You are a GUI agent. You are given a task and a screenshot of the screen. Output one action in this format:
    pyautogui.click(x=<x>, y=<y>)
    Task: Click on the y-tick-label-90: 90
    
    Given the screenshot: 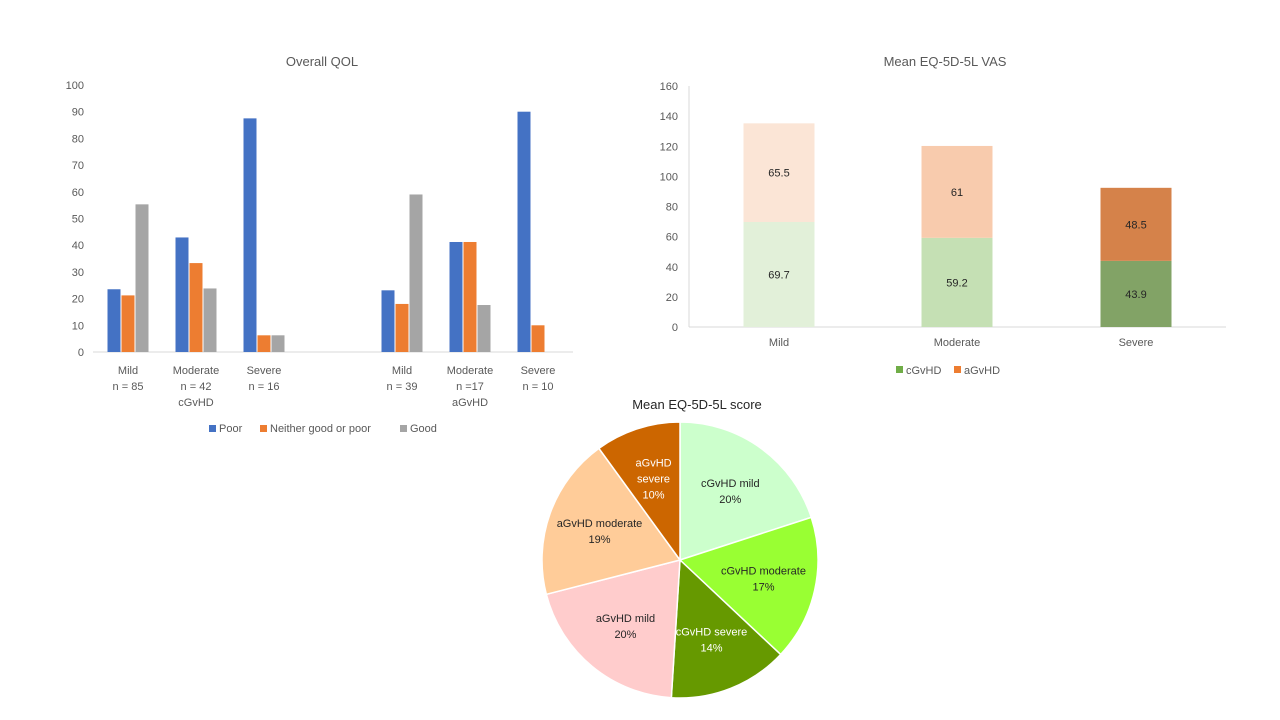 What is the action you would take?
    pyautogui.click(x=78, y=113)
    